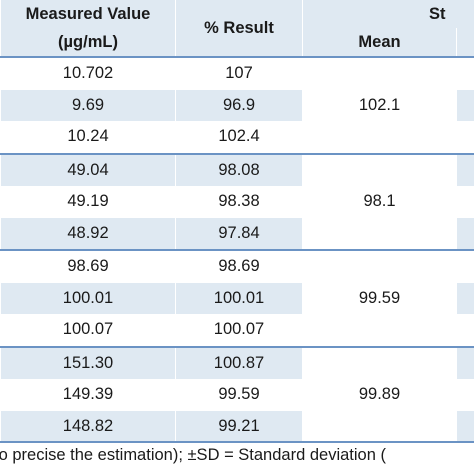 This screenshot has width=474, height=474. I want to click on measured-value-cell: 100.07, so click(88, 330).